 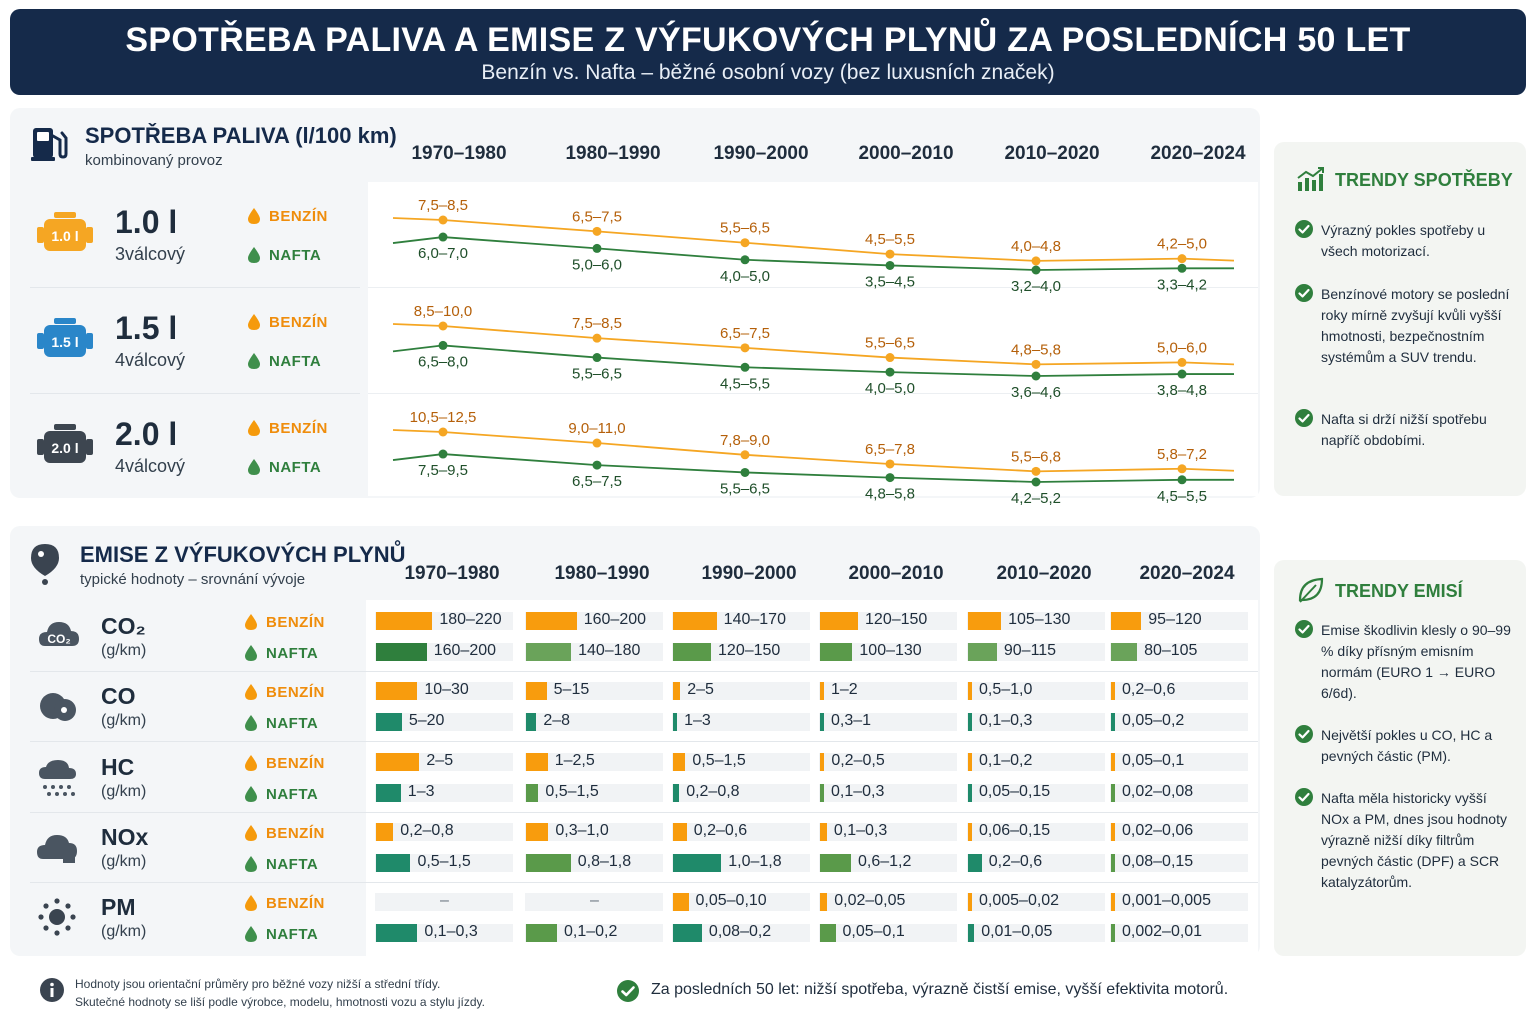 I want to click on factory-cloud-icon, so click(x=57, y=849).